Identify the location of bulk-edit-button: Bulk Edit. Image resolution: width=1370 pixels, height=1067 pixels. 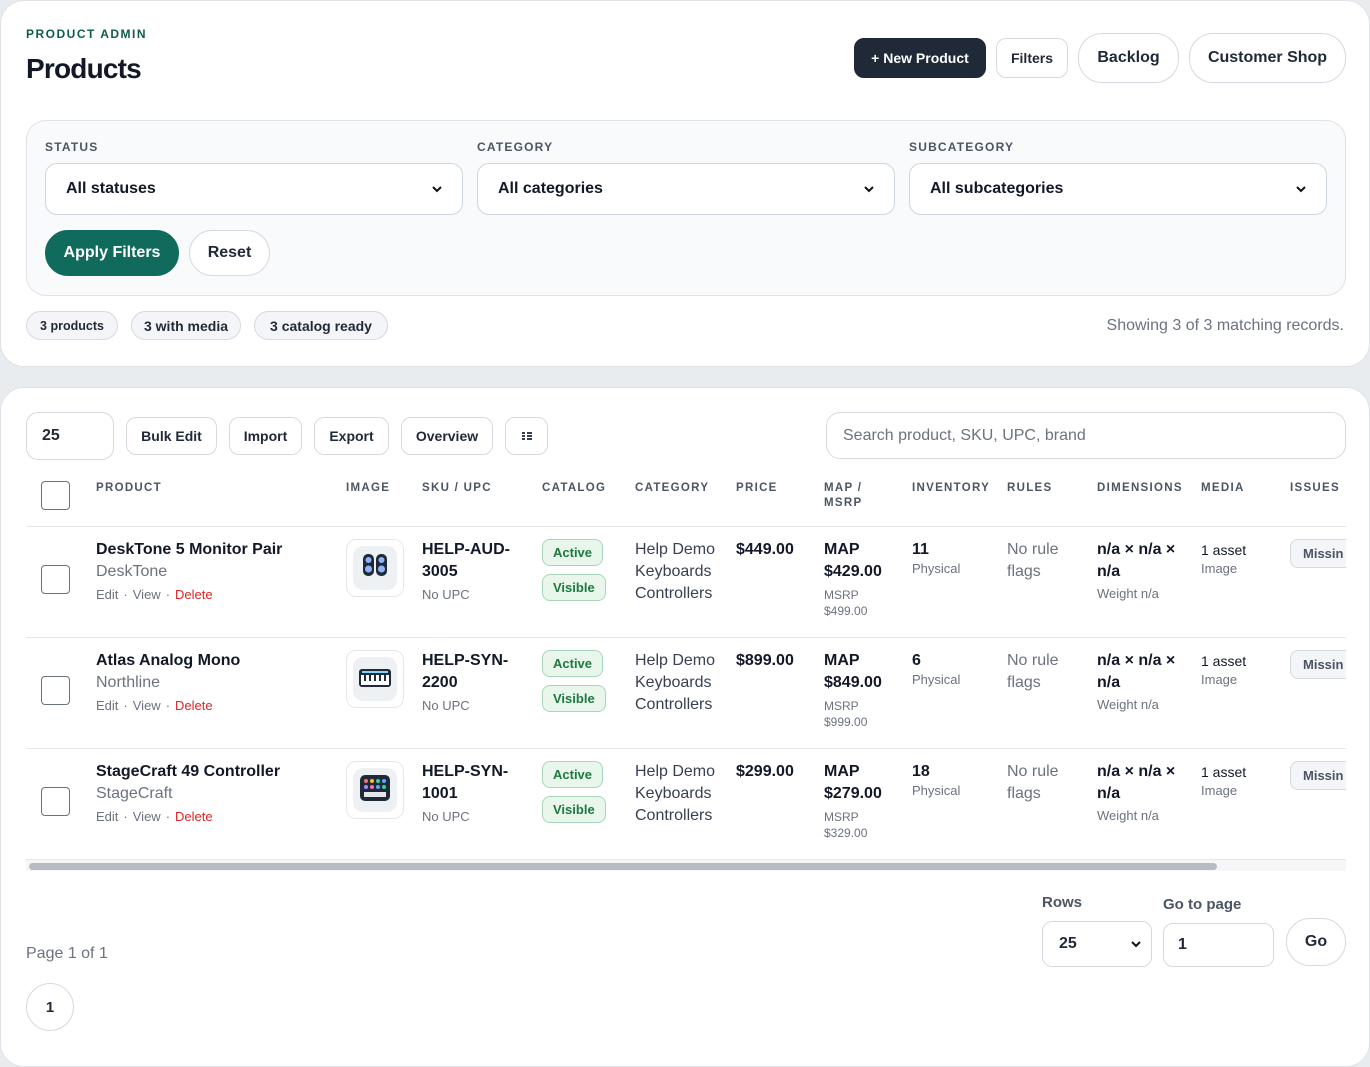
(171, 436).